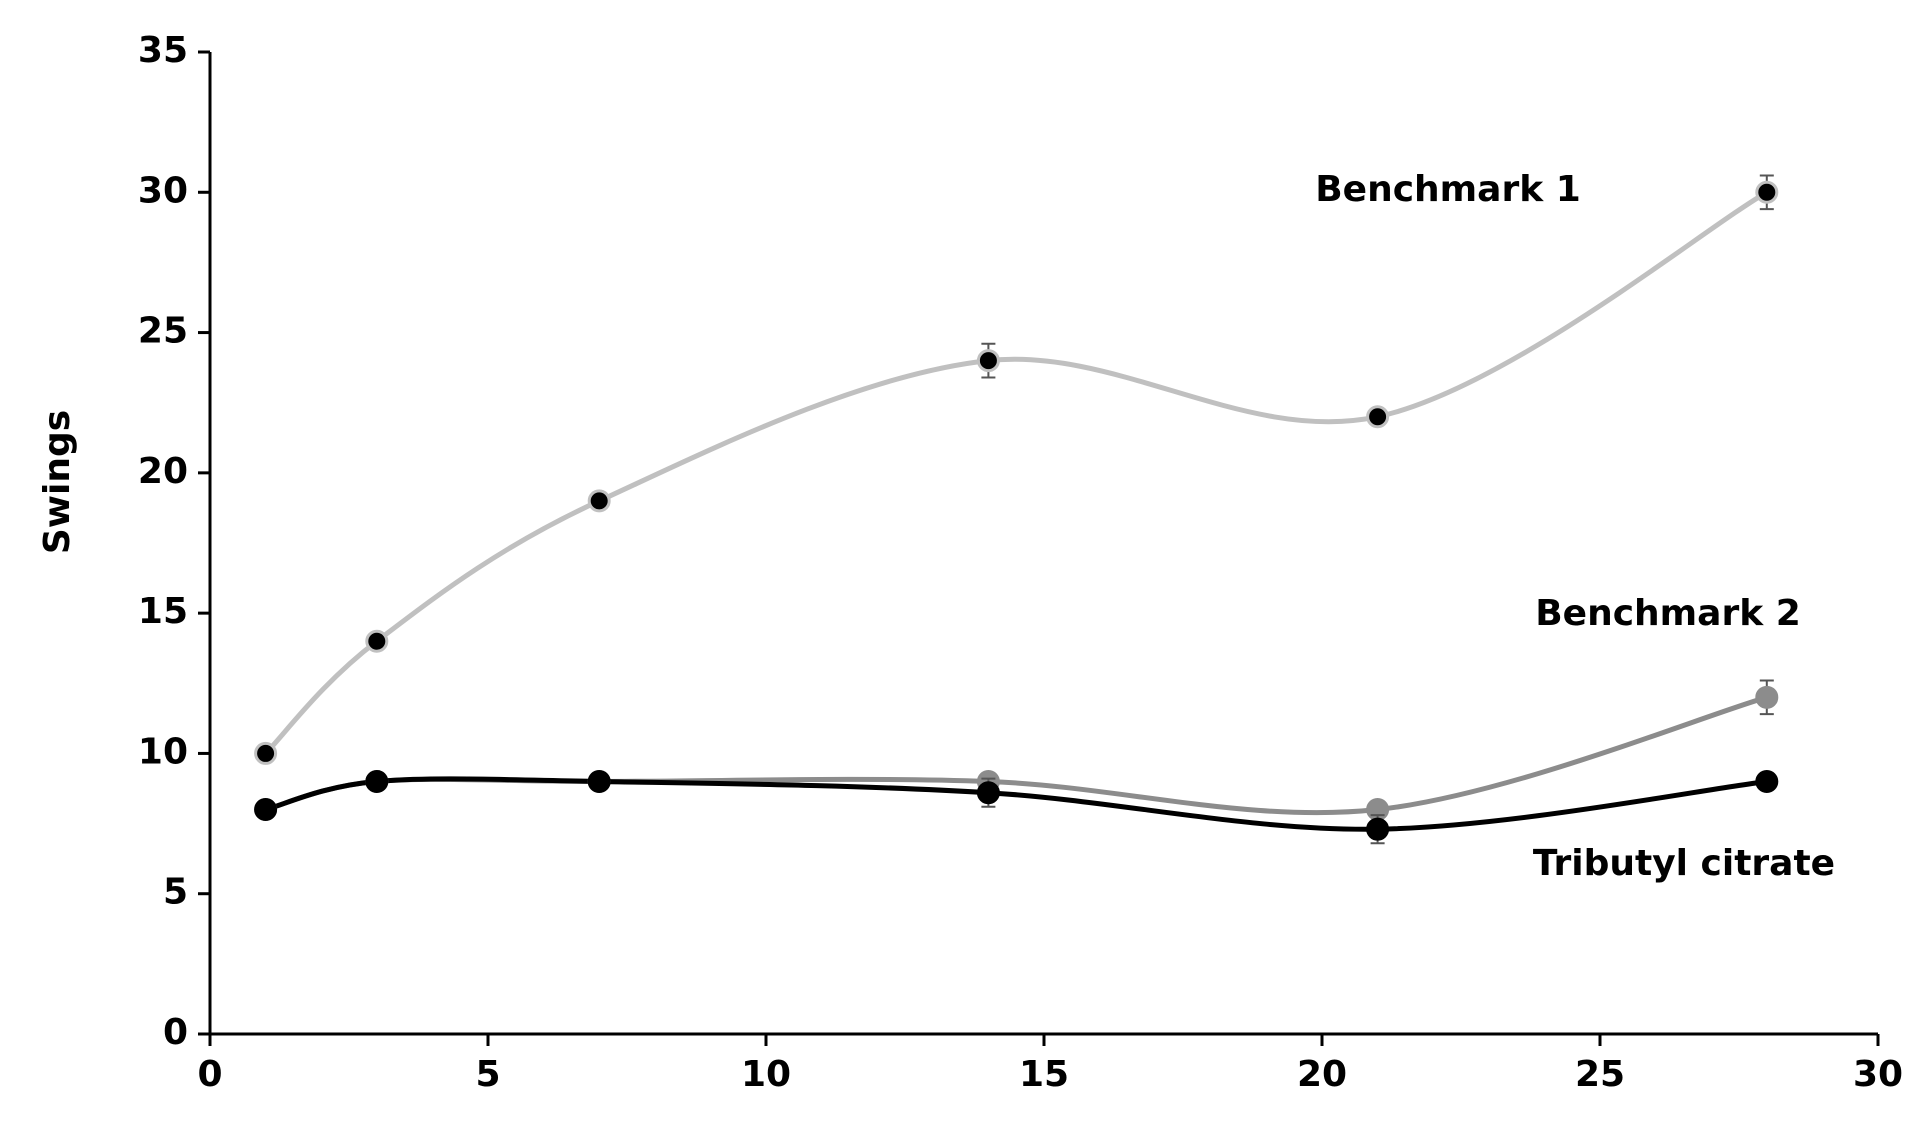 The width and height of the screenshot is (1920, 1145). What do you see at coordinates (209, 1074) in the screenshot?
I see `x-tick-label: 0` at bounding box center [209, 1074].